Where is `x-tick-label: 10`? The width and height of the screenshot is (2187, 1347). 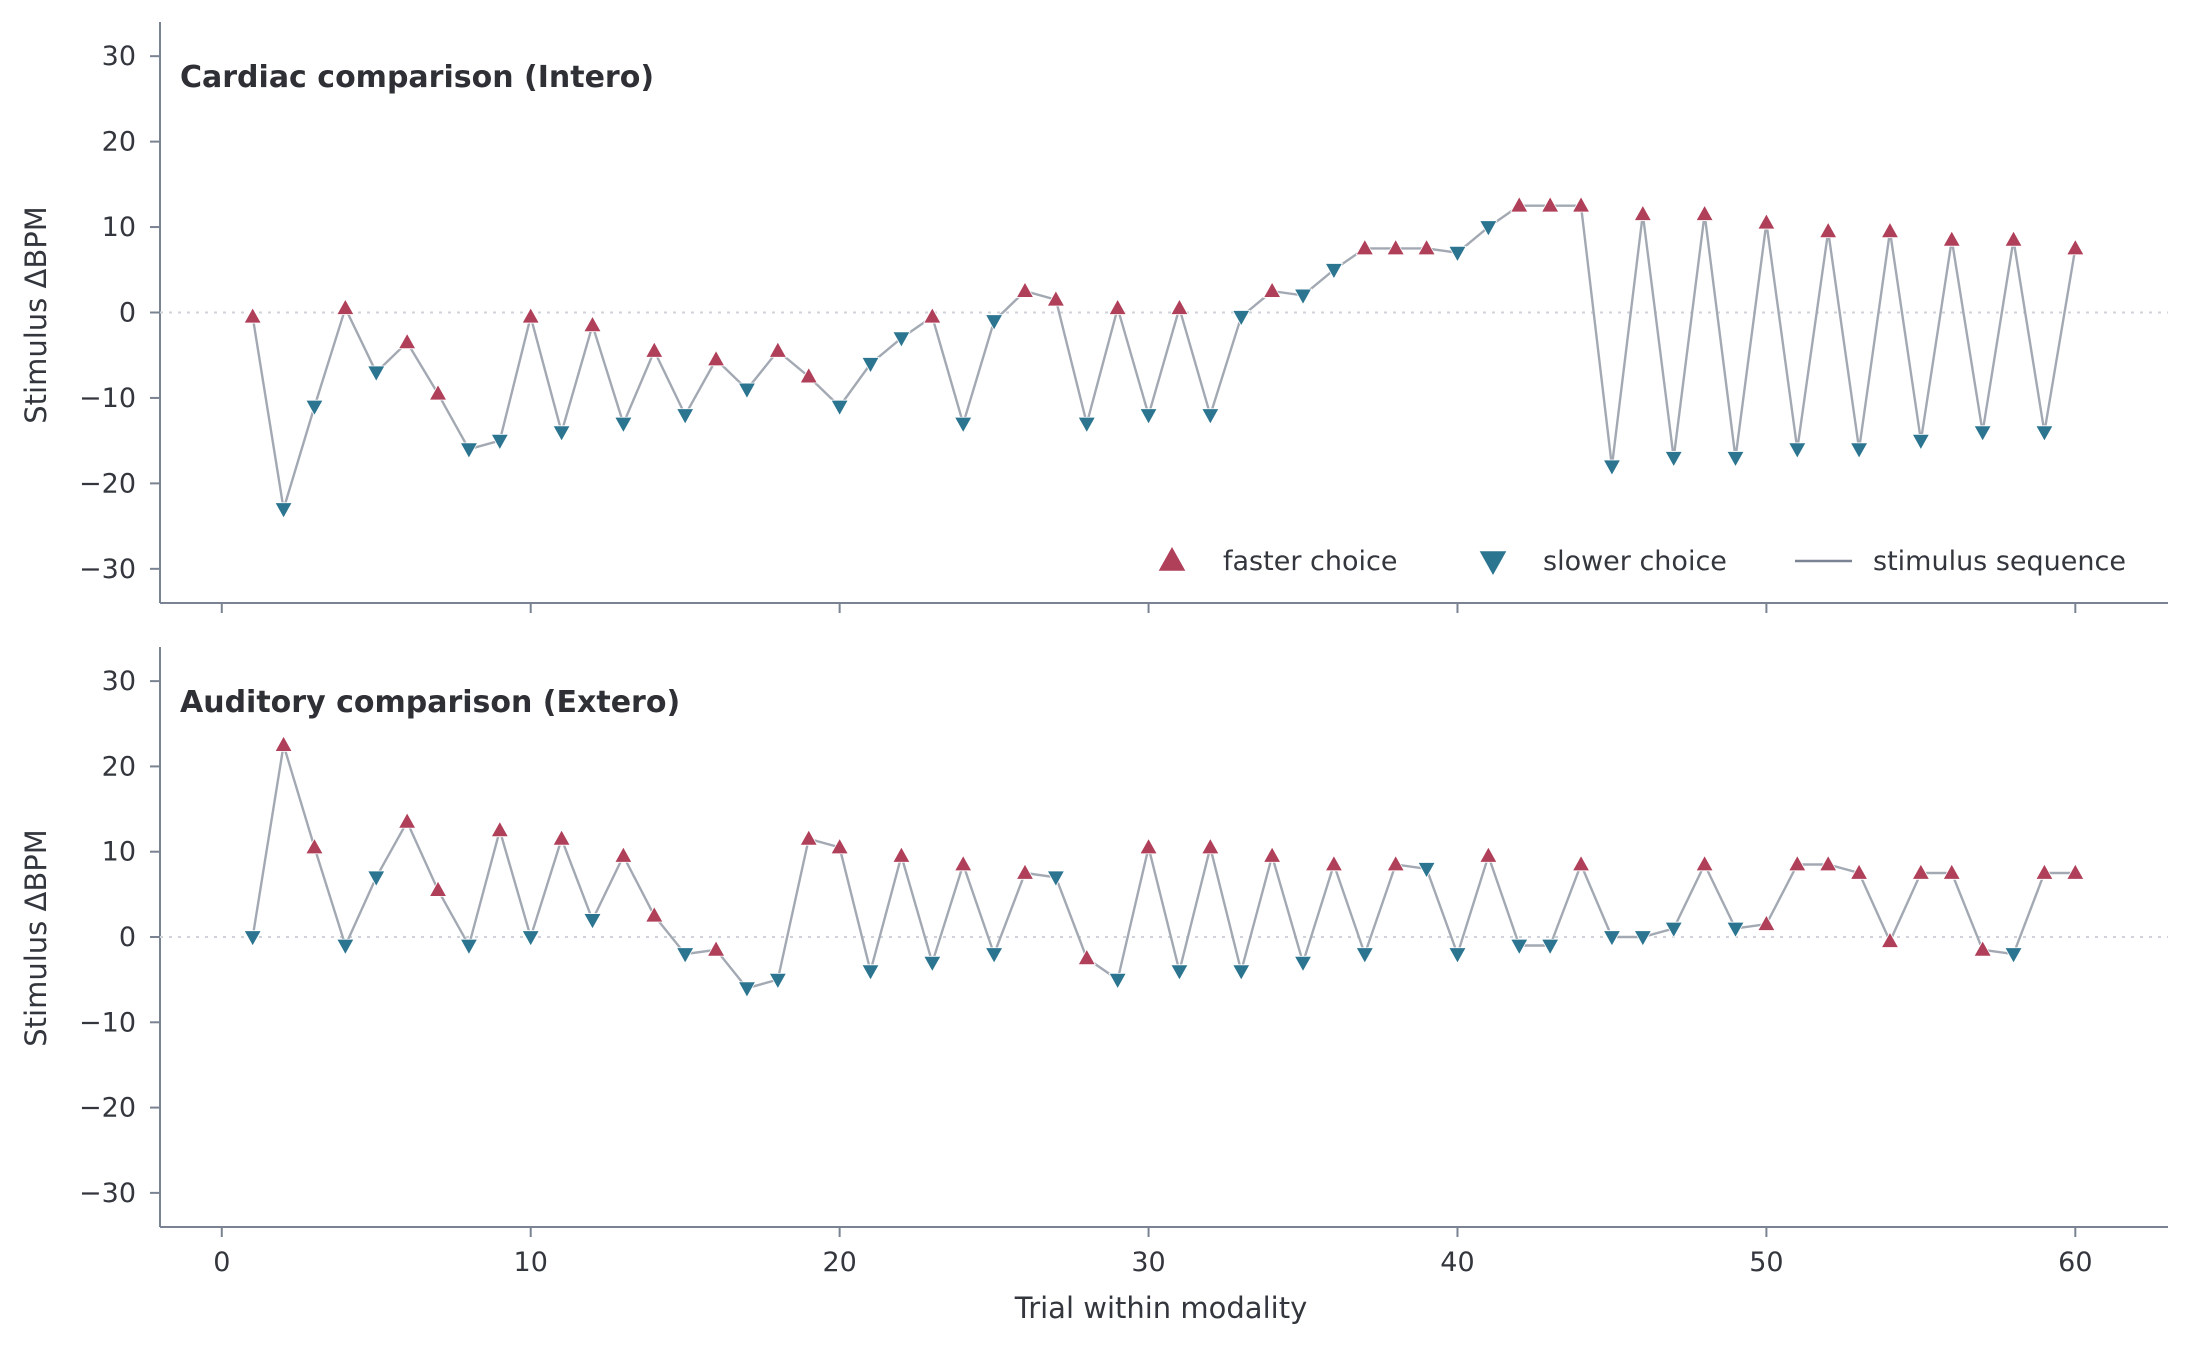 x-tick-label: 10 is located at coordinates (531, 1262).